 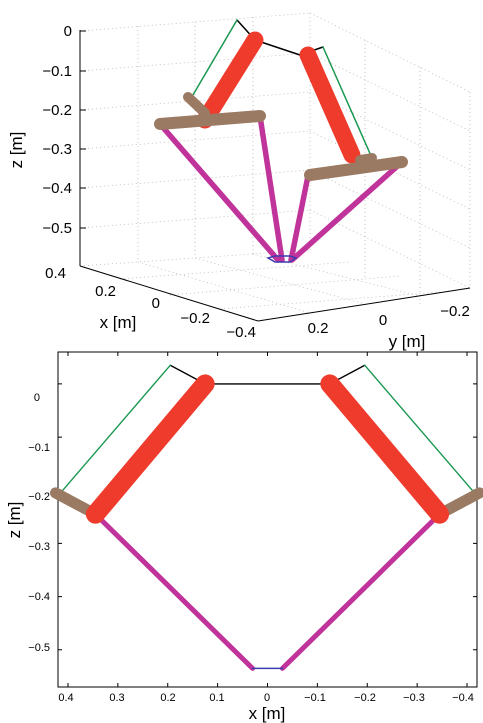 I want to click on z-axis-ticks-2d: 0 −0.1 −0.2 −0.3 −0.4 −0.5, so click(x=39, y=523).